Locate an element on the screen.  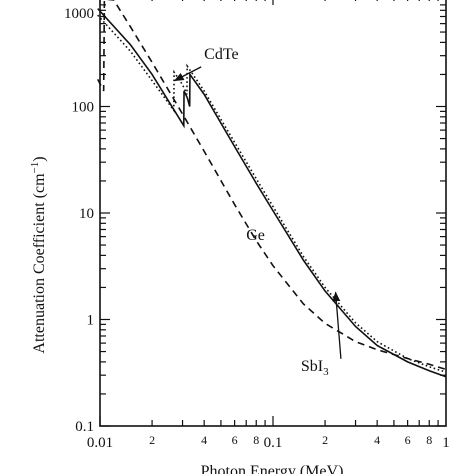
y-tick-label: 10 is located at coordinates (86, 214).